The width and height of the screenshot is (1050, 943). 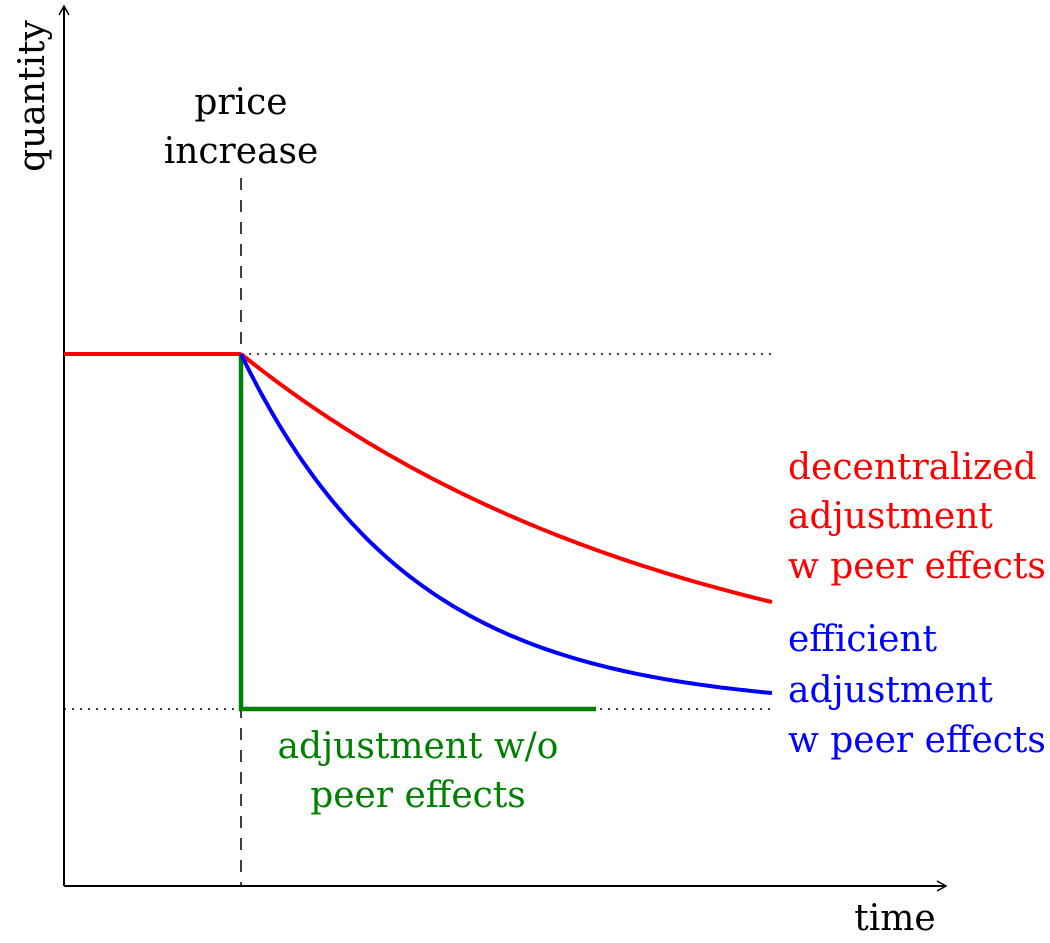 What do you see at coordinates (890, 516) in the screenshot?
I see `decentralized-label-line2: adjustment` at bounding box center [890, 516].